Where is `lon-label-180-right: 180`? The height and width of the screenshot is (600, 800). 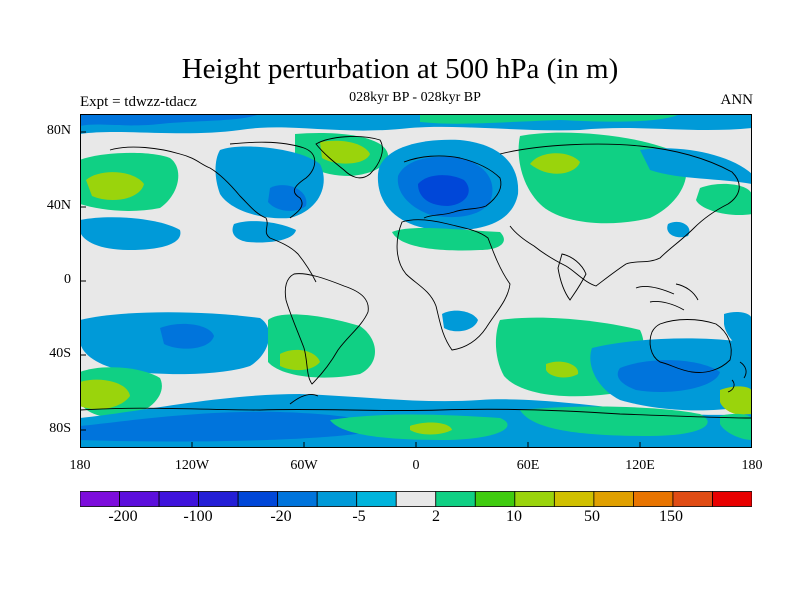 lon-label-180-right: 180 is located at coordinates (752, 465).